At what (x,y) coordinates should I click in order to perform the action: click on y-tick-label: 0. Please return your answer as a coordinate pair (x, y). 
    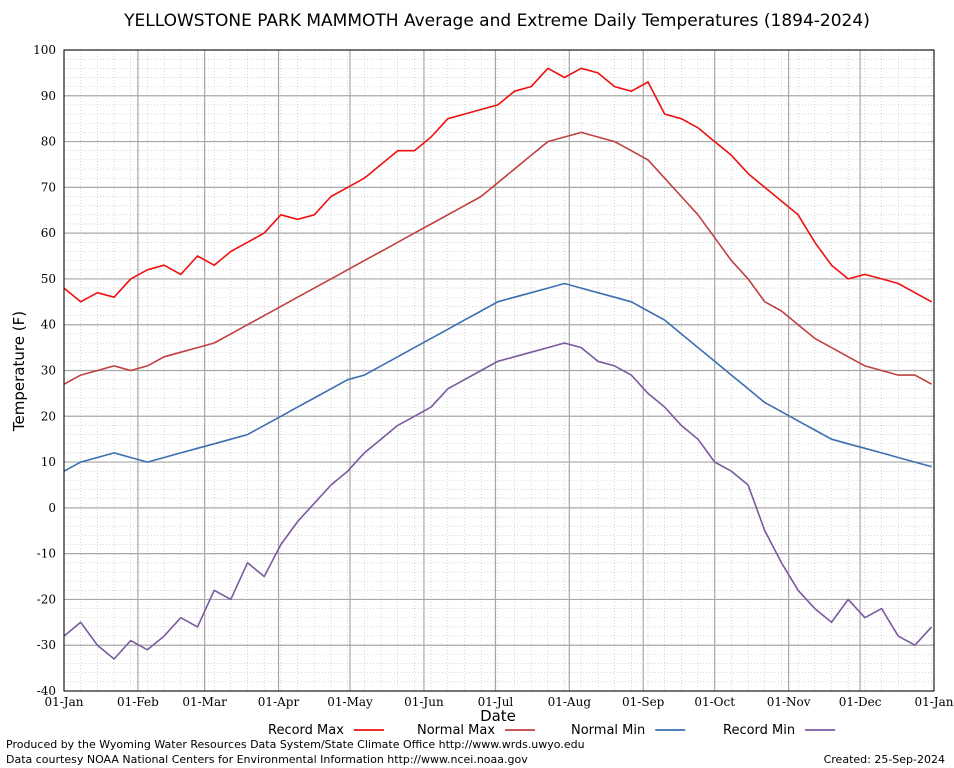
    Looking at the image, I should click on (52, 508).